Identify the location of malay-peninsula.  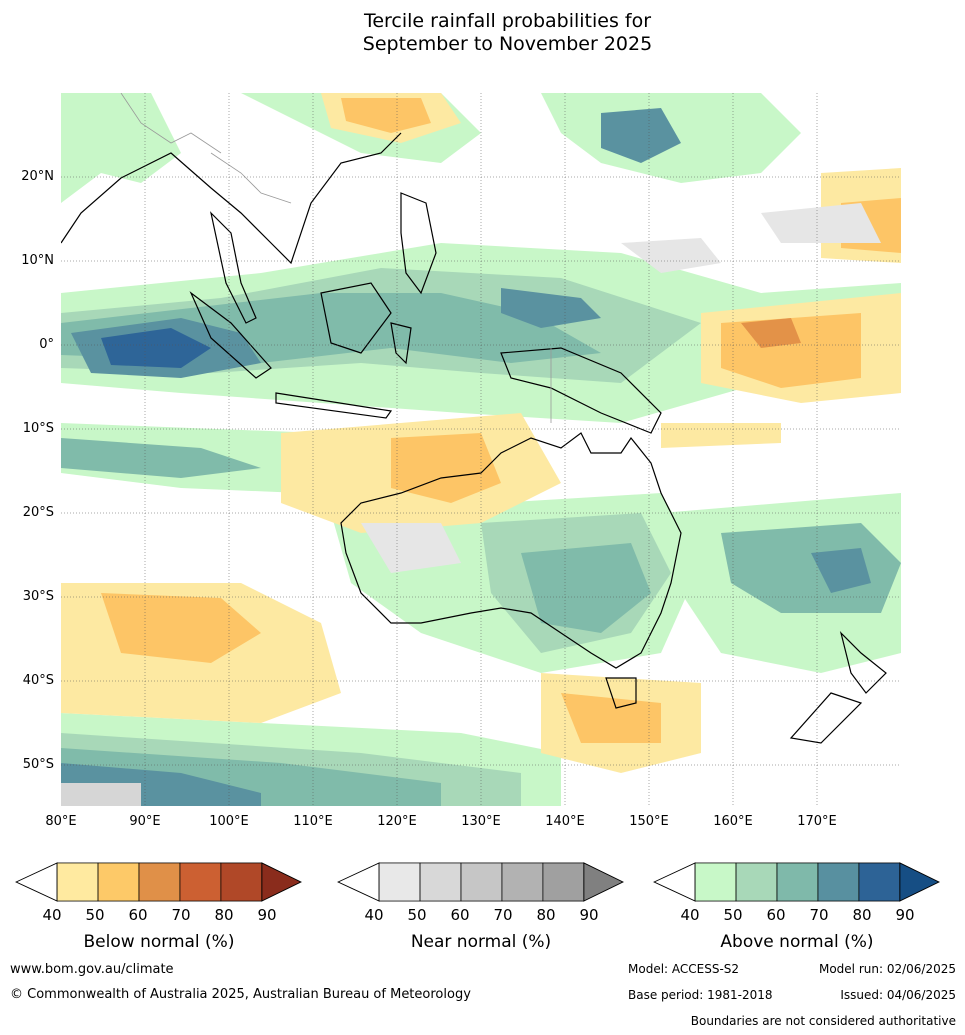
(233, 267).